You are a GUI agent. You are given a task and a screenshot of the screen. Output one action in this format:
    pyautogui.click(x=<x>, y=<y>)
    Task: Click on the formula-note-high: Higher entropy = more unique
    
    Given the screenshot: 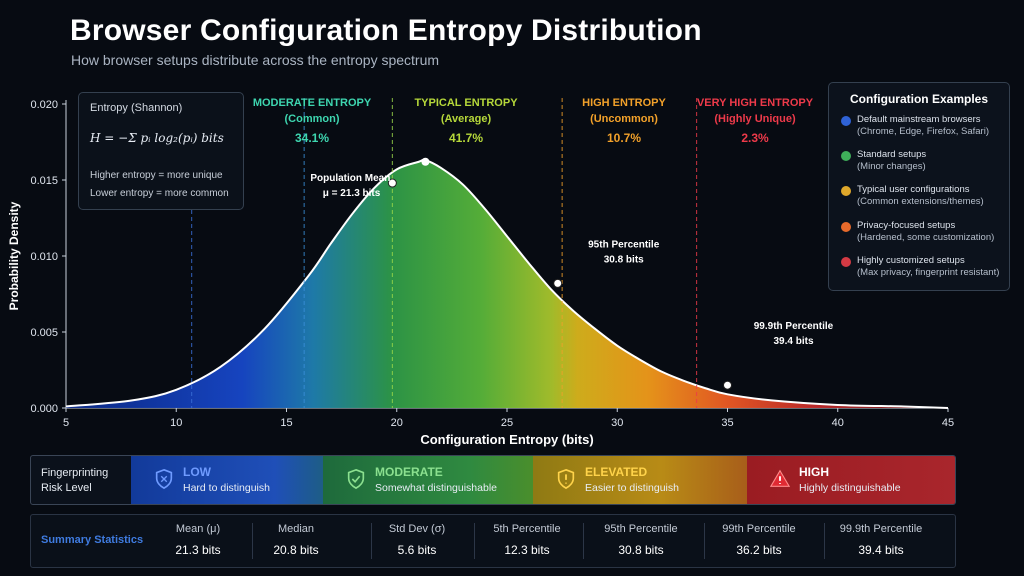 What is the action you would take?
    pyautogui.click(x=156, y=175)
    